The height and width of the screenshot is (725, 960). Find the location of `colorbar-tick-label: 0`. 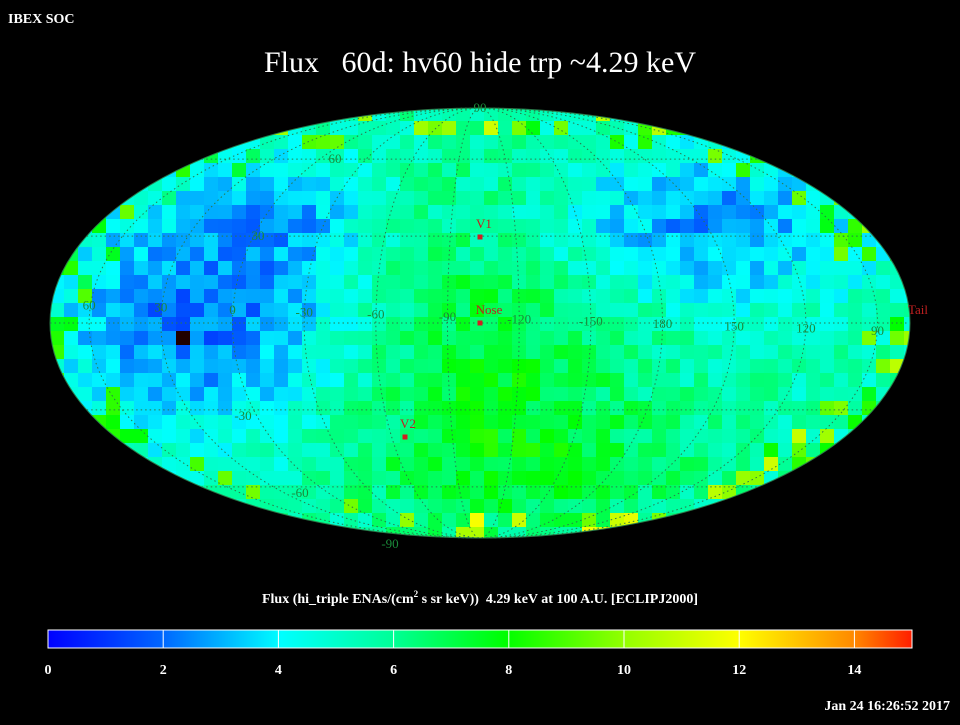

colorbar-tick-label: 0 is located at coordinates (48, 670).